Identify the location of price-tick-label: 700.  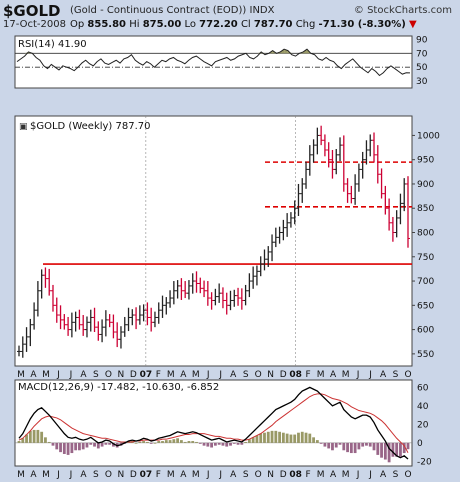
(425, 282).